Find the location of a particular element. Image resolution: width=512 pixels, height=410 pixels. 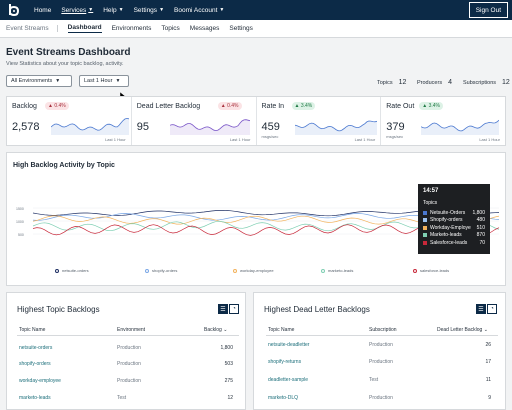

tooltip-row: Workday-Employe 510 is located at coordinates (454, 228).